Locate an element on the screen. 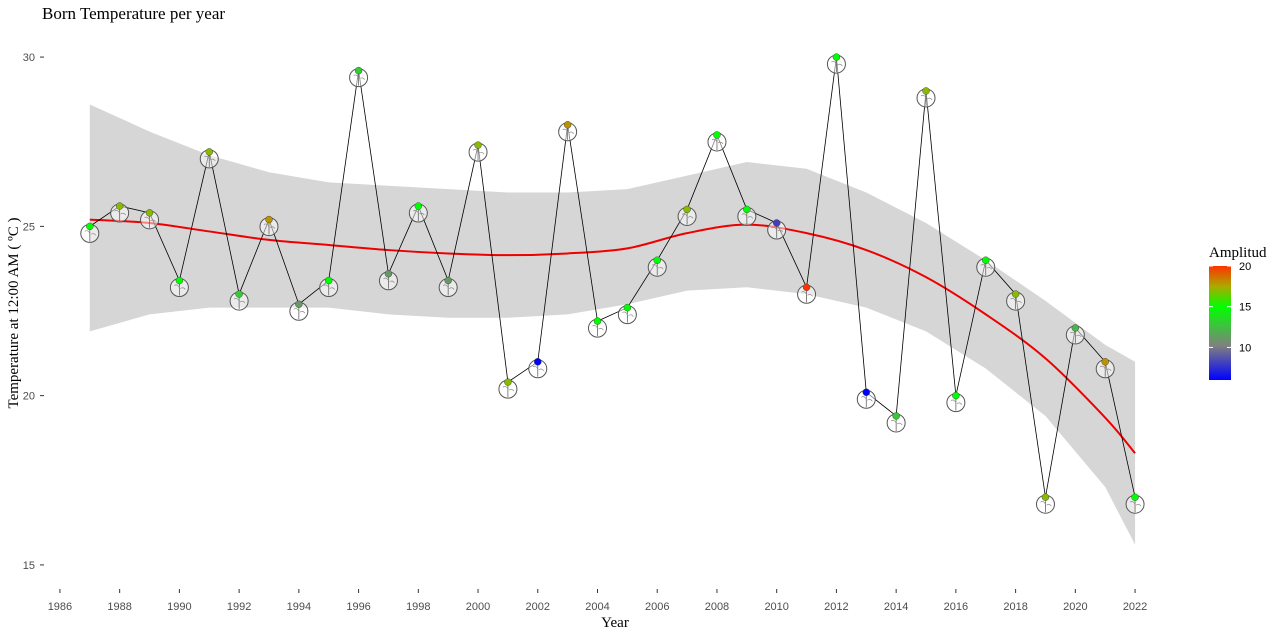  x-tick-label: 2016 is located at coordinates (956, 607).